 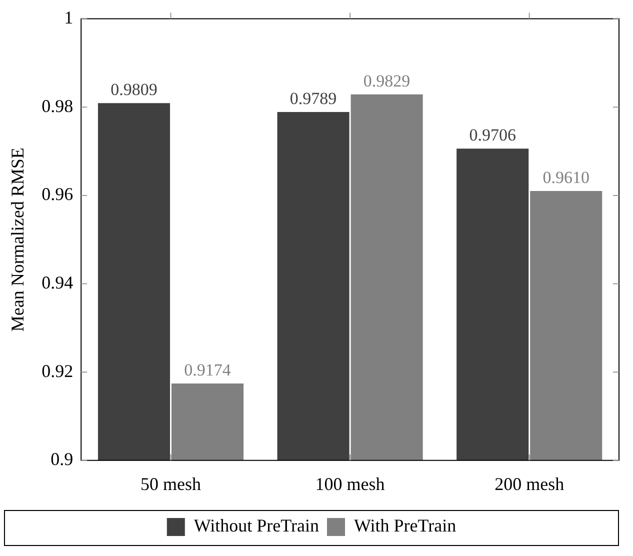 I want to click on data-label: 0.9610, so click(x=566, y=177).